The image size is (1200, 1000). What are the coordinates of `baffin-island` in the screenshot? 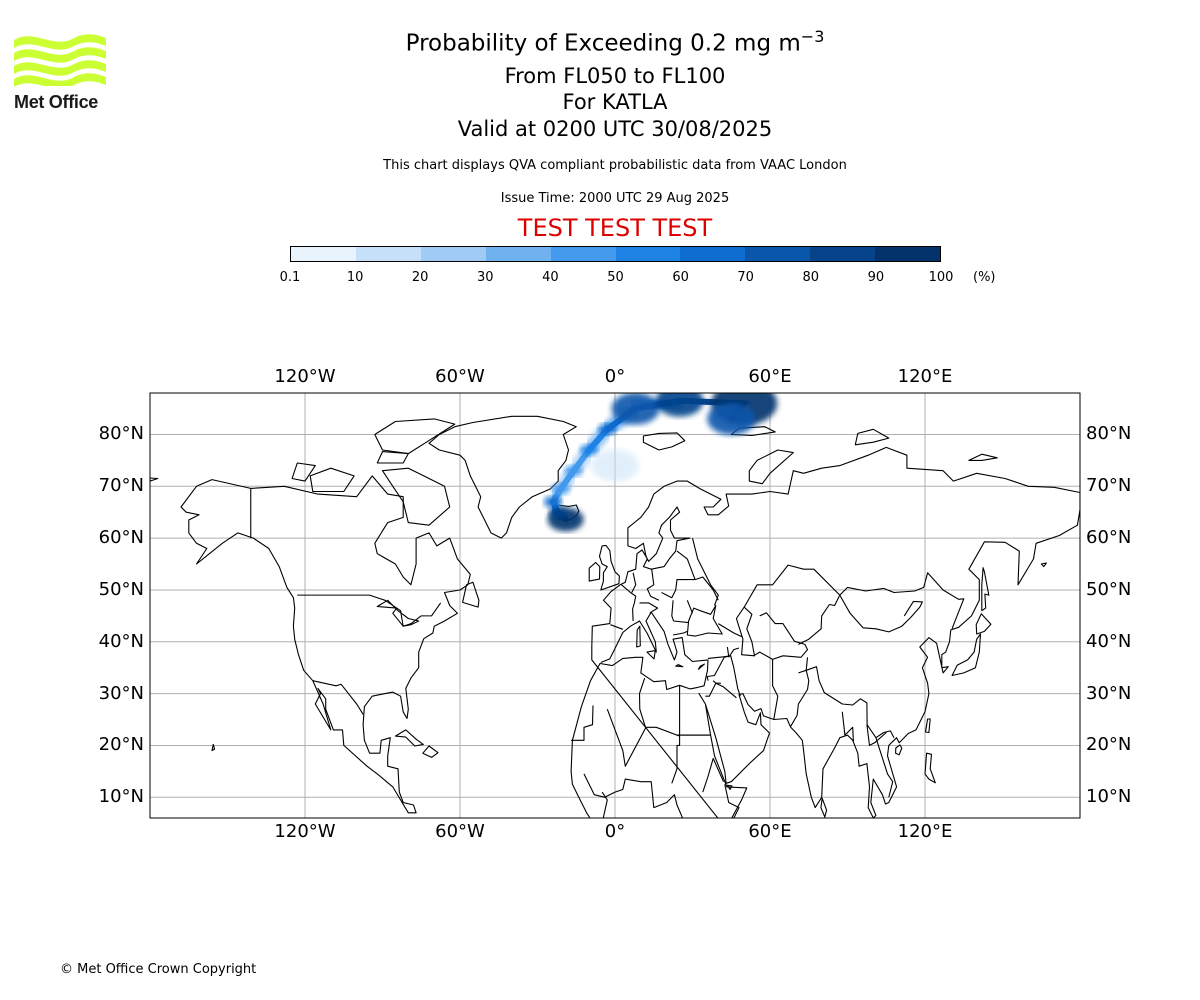 It's located at (416, 496).